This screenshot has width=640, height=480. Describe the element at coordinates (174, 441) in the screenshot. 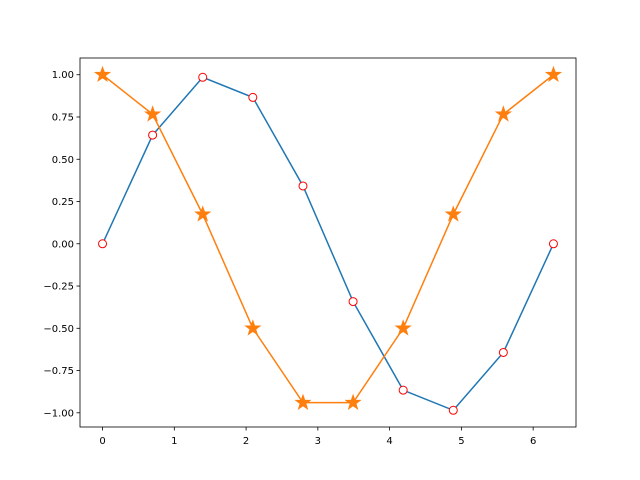

I see `x-tick-label: 1` at that location.